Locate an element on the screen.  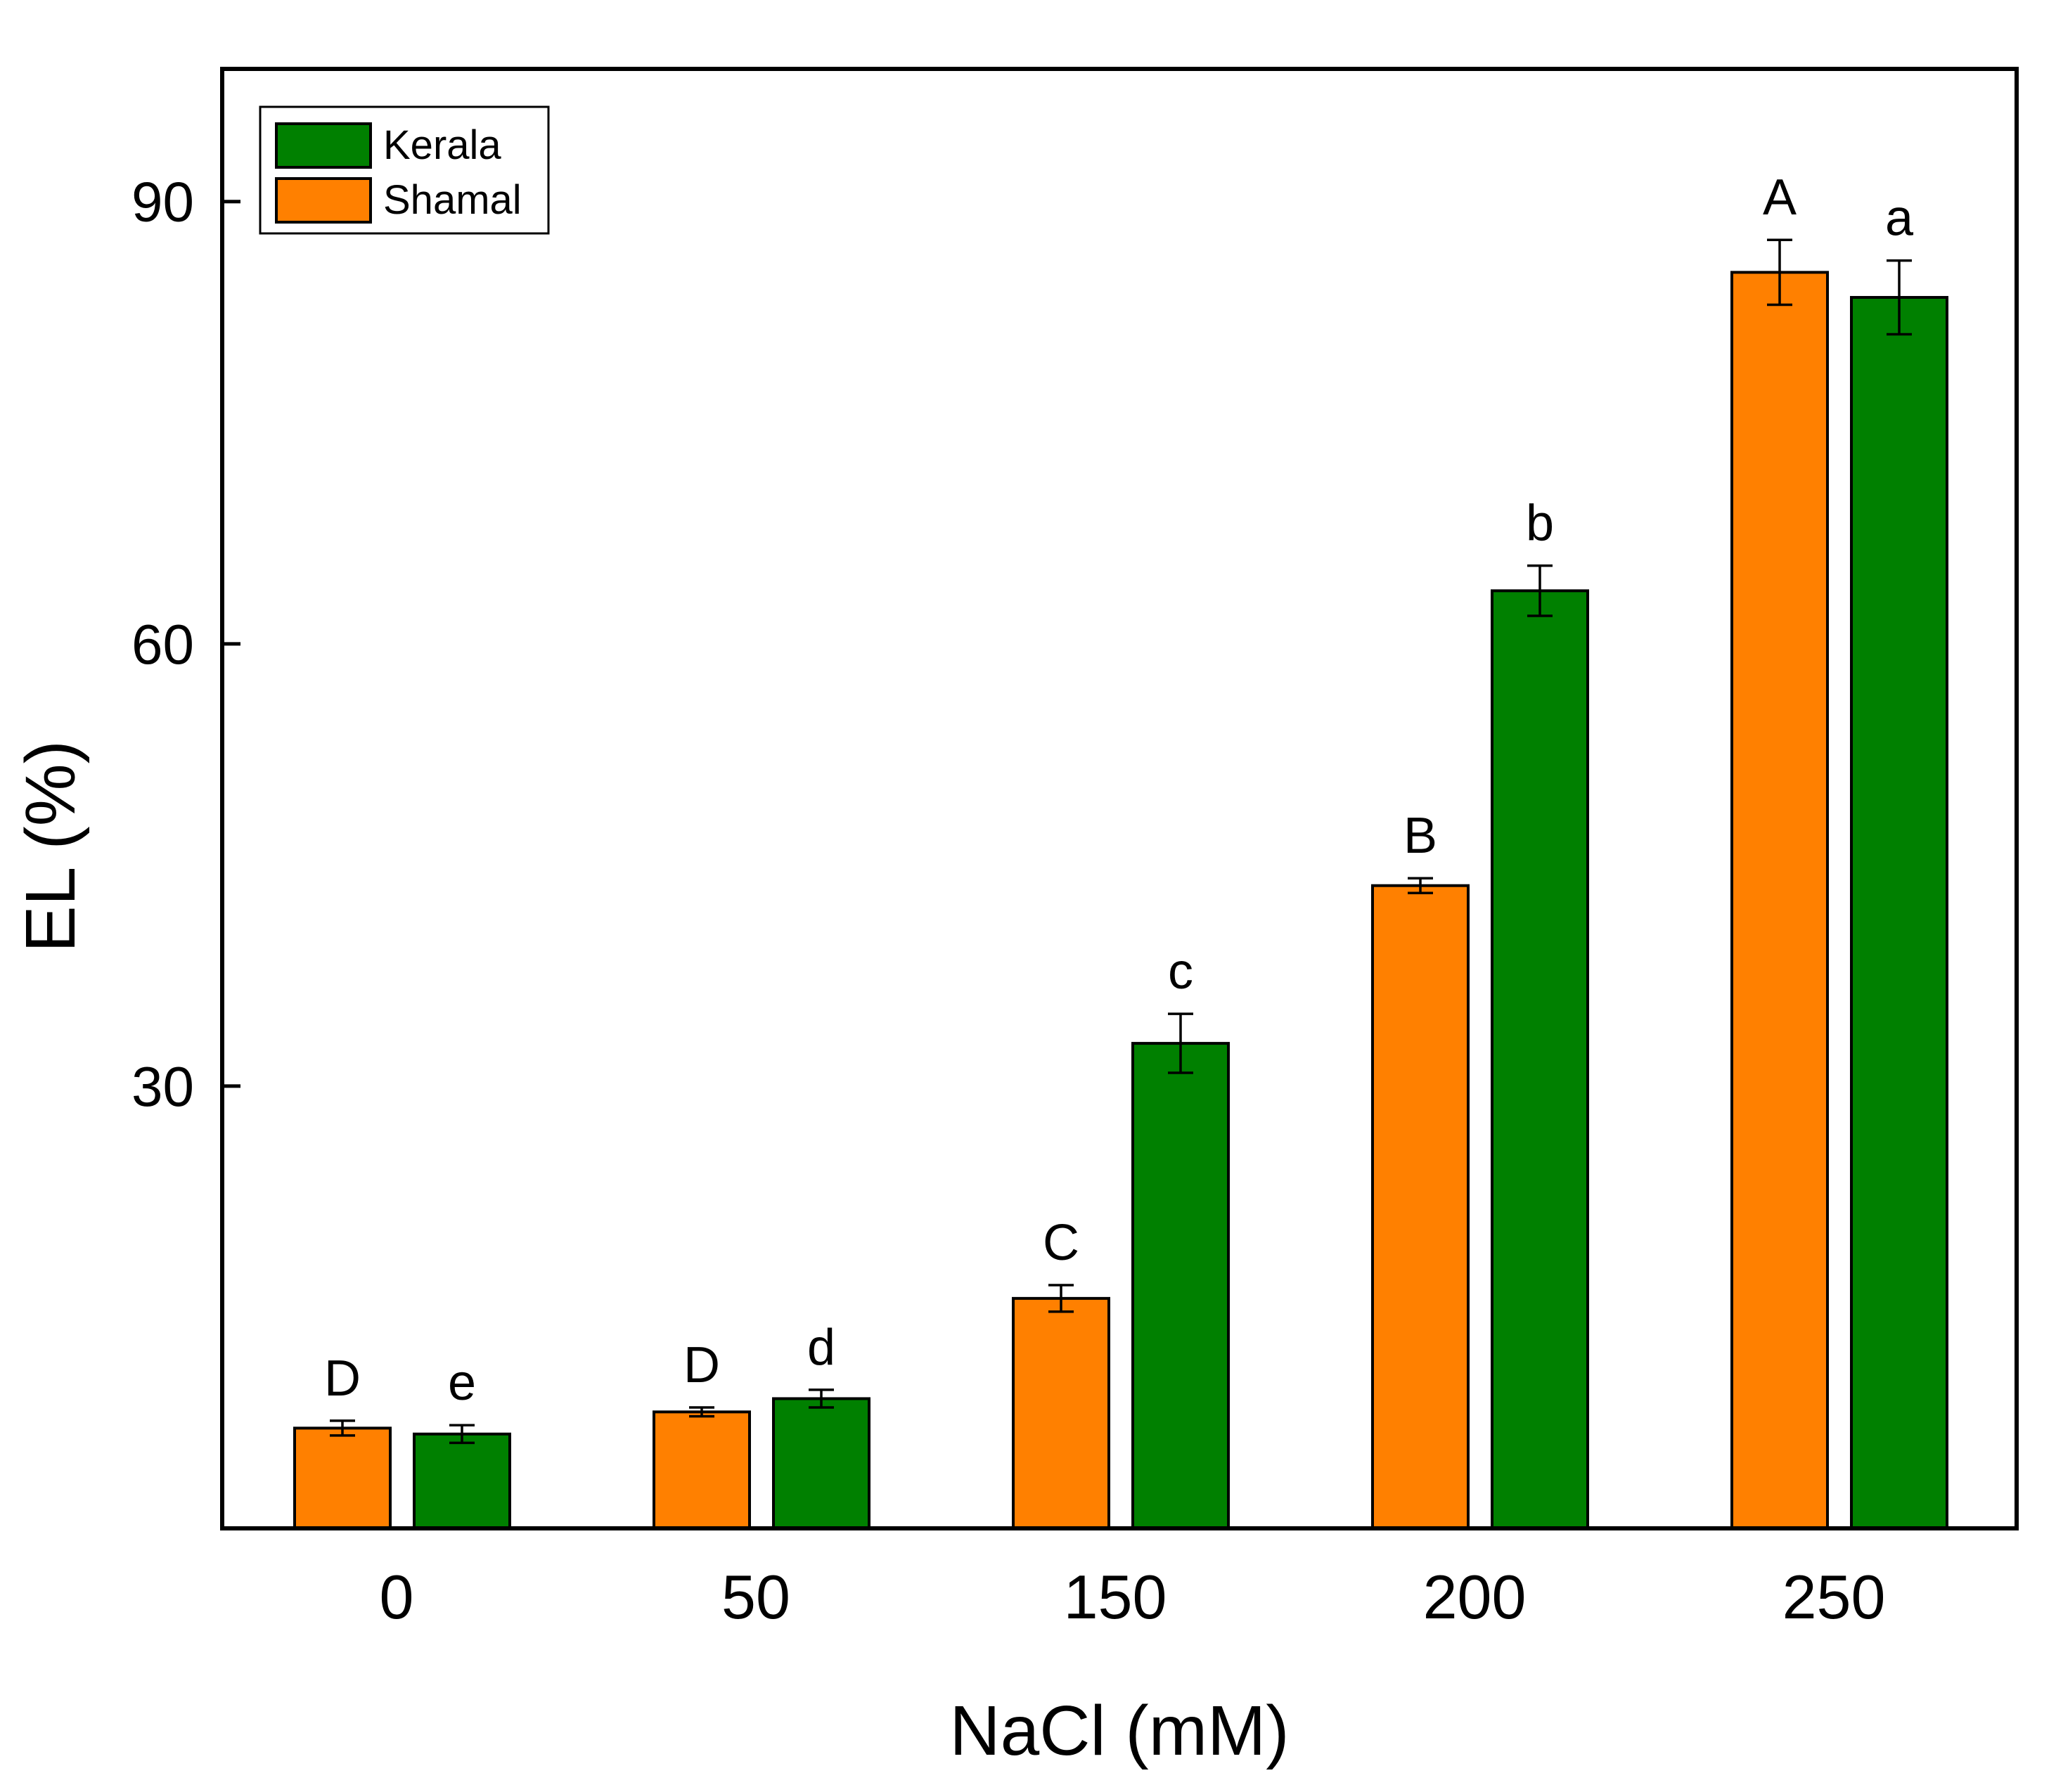
y-tick-label-90: 90 is located at coordinates (162, 202).